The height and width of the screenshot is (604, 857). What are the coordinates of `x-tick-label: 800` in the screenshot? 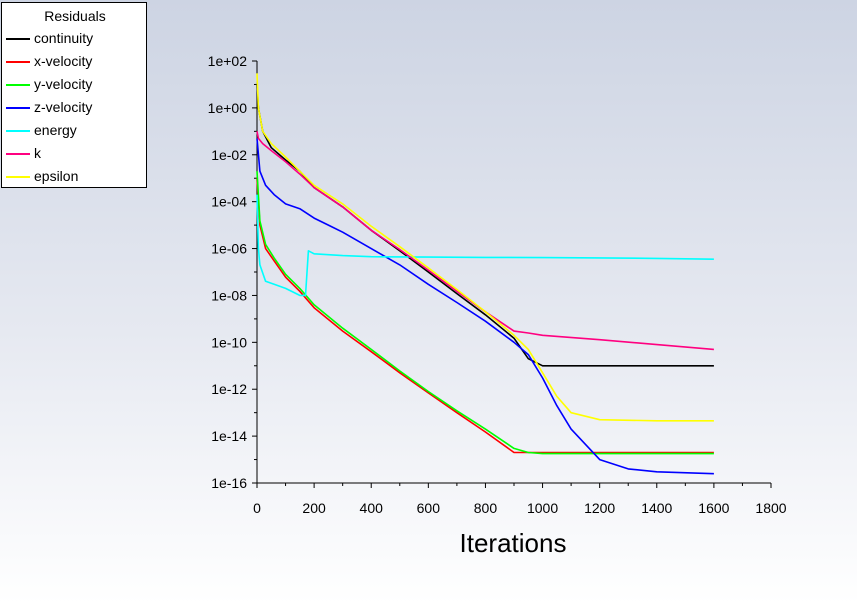 It's located at (486, 508).